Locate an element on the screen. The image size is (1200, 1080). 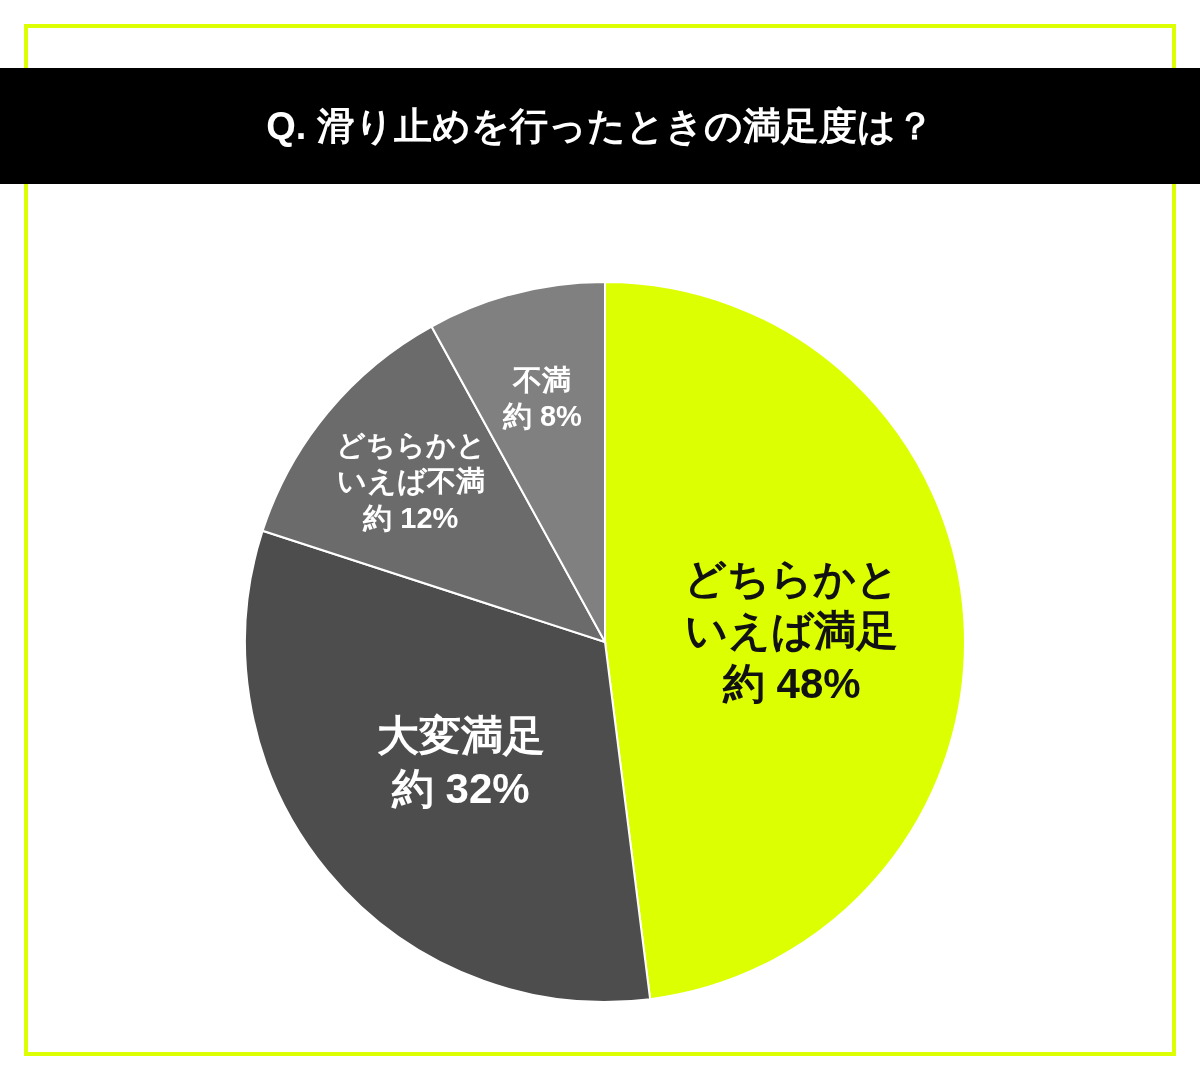
data-label: 約 12% is located at coordinates (410, 517).